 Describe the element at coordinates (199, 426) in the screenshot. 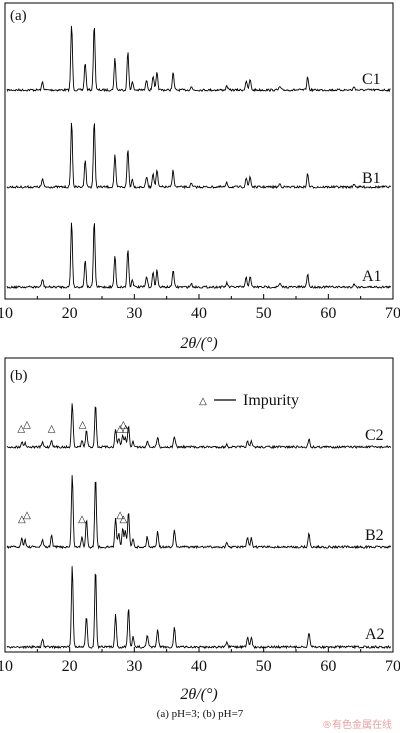

I see `trace-c2` at that location.